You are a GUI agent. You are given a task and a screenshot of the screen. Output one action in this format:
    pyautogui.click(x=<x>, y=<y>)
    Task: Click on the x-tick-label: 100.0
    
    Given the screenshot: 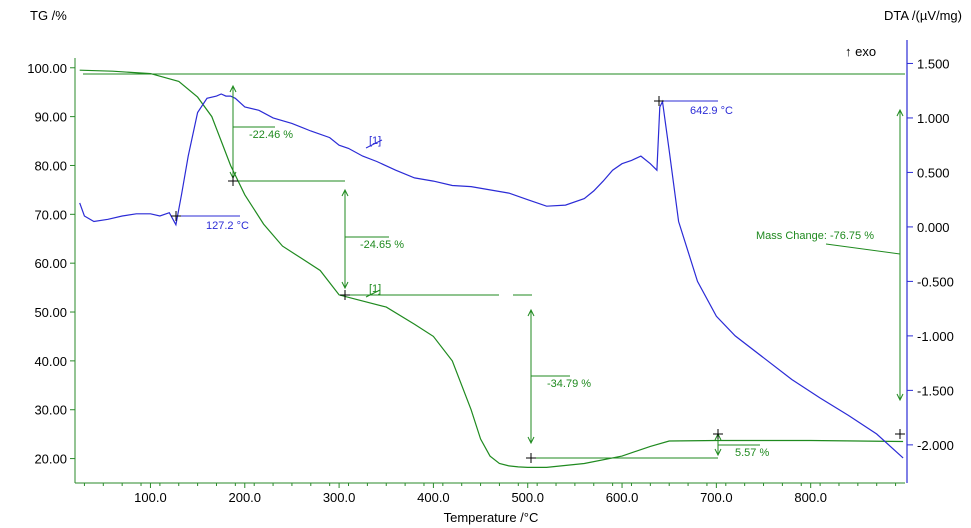 What is the action you would take?
    pyautogui.click(x=150, y=497)
    